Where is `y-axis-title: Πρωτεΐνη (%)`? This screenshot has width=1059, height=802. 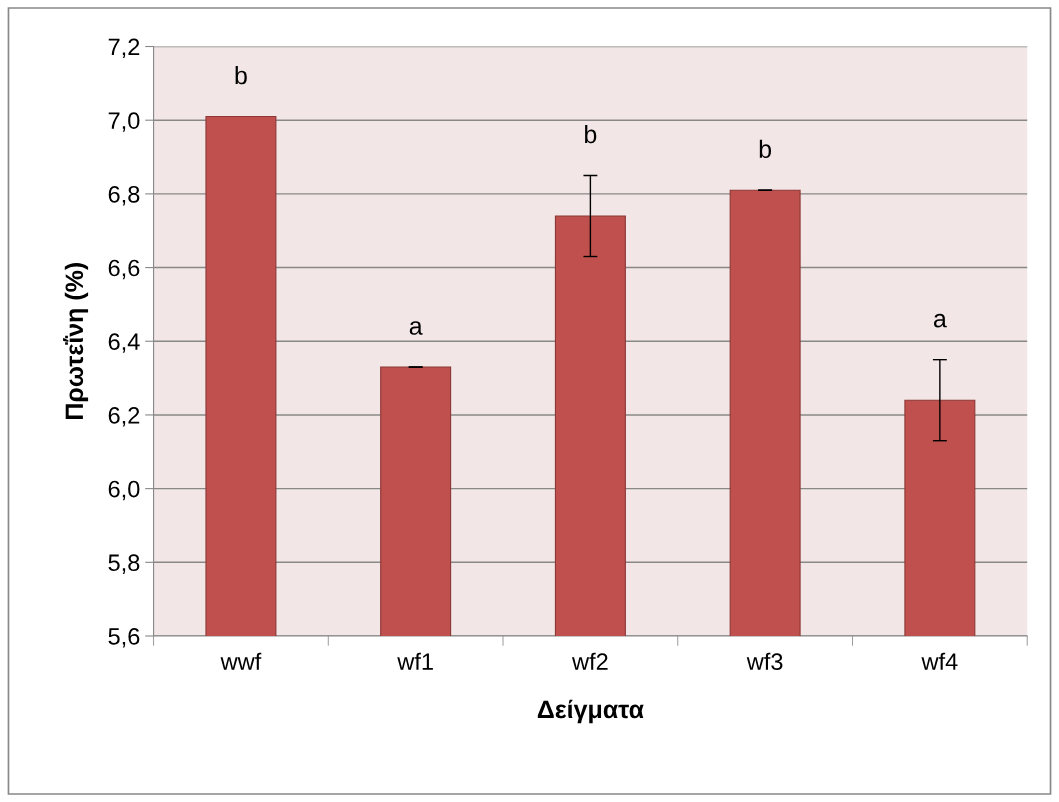 y-axis-title: Πρωτεΐνη (%) is located at coordinates (76, 341).